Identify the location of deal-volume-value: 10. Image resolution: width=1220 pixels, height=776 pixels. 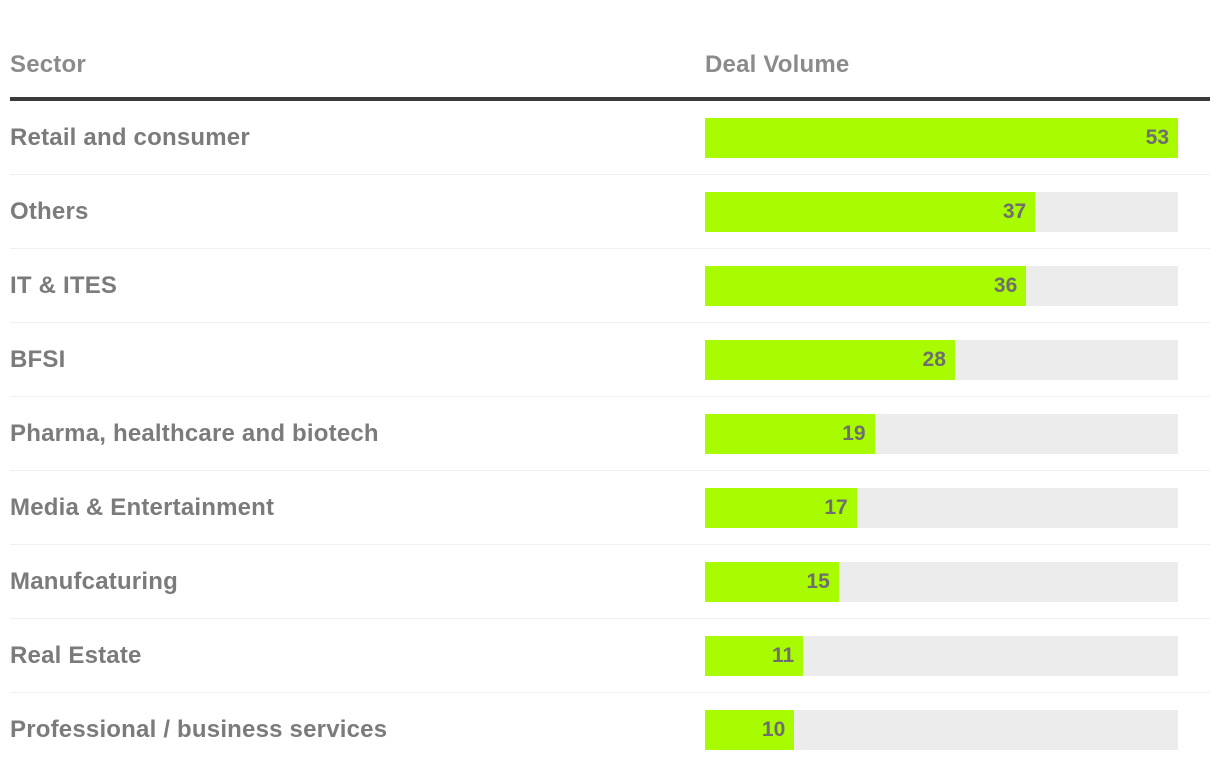
(773, 729).